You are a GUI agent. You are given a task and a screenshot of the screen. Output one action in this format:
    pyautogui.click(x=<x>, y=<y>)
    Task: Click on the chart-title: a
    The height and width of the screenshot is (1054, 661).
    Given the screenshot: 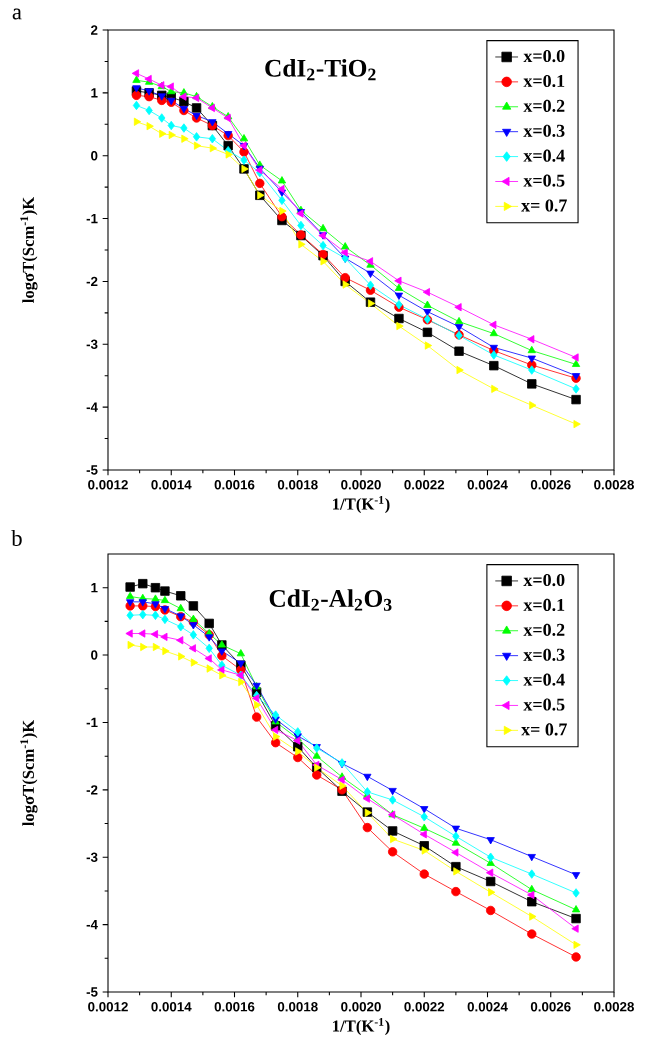 What is the action you would take?
    pyautogui.click(x=17, y=14)
    